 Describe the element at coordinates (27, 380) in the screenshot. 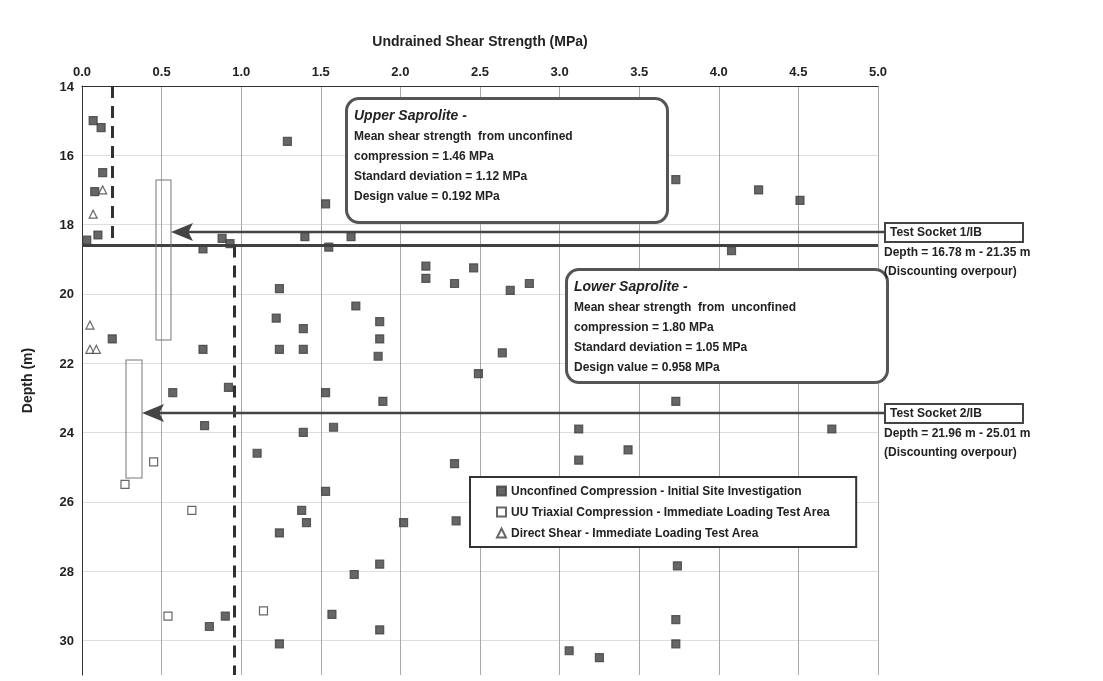

I see `y-axis-title: Depth (m)` at that location.